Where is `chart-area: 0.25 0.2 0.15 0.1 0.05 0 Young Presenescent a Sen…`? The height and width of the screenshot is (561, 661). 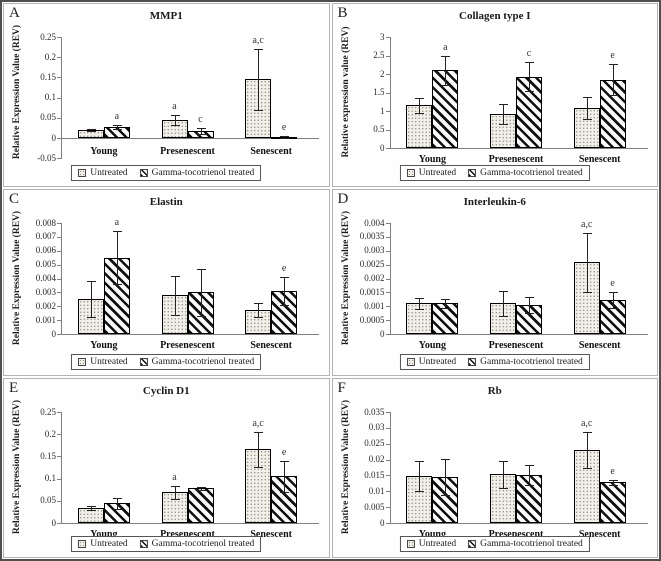 chart-area: 0.25 0.2 0.15 0.1 0.05 0 Young Presenescent a Sen… is located at coordinates (179, 482).